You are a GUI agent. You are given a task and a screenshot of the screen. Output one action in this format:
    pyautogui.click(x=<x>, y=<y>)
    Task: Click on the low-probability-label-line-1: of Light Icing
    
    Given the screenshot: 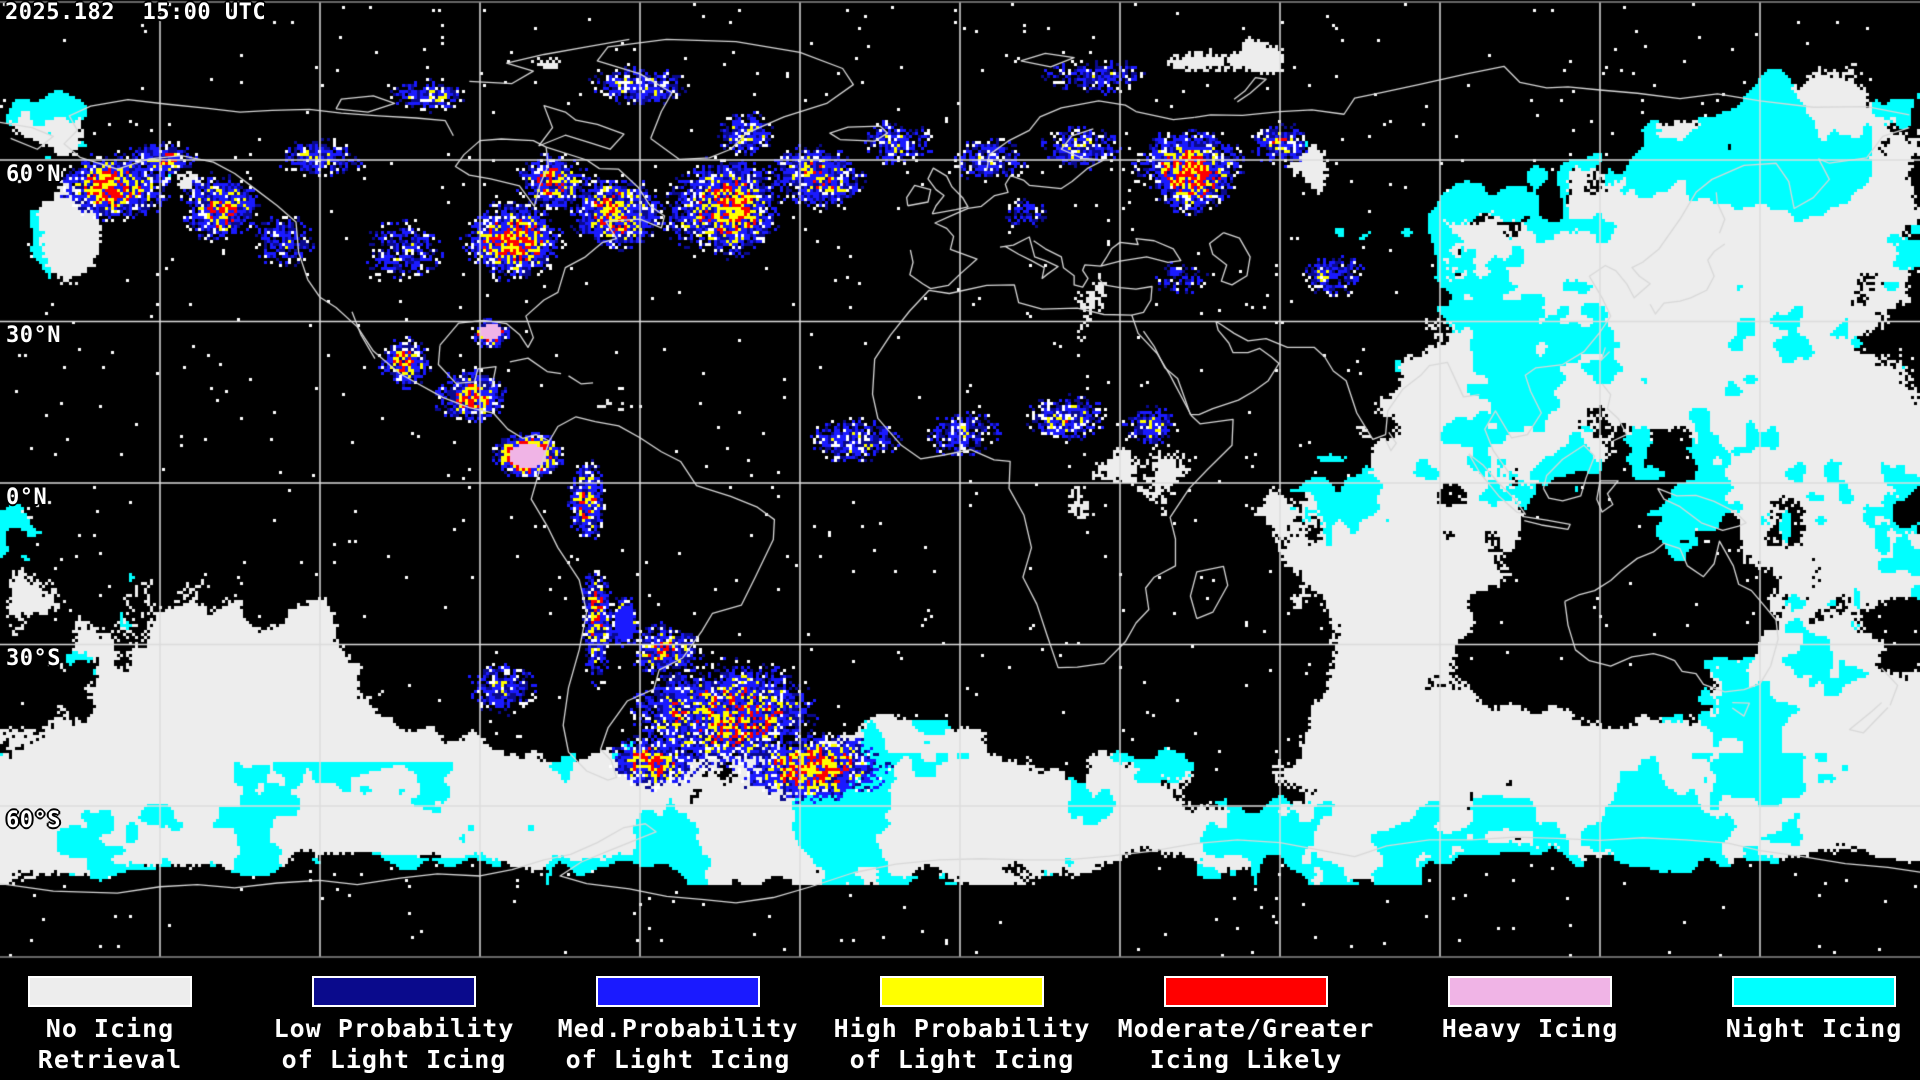 What is the action you would take?
    pyautogui.click(x=394, y=1059)
    